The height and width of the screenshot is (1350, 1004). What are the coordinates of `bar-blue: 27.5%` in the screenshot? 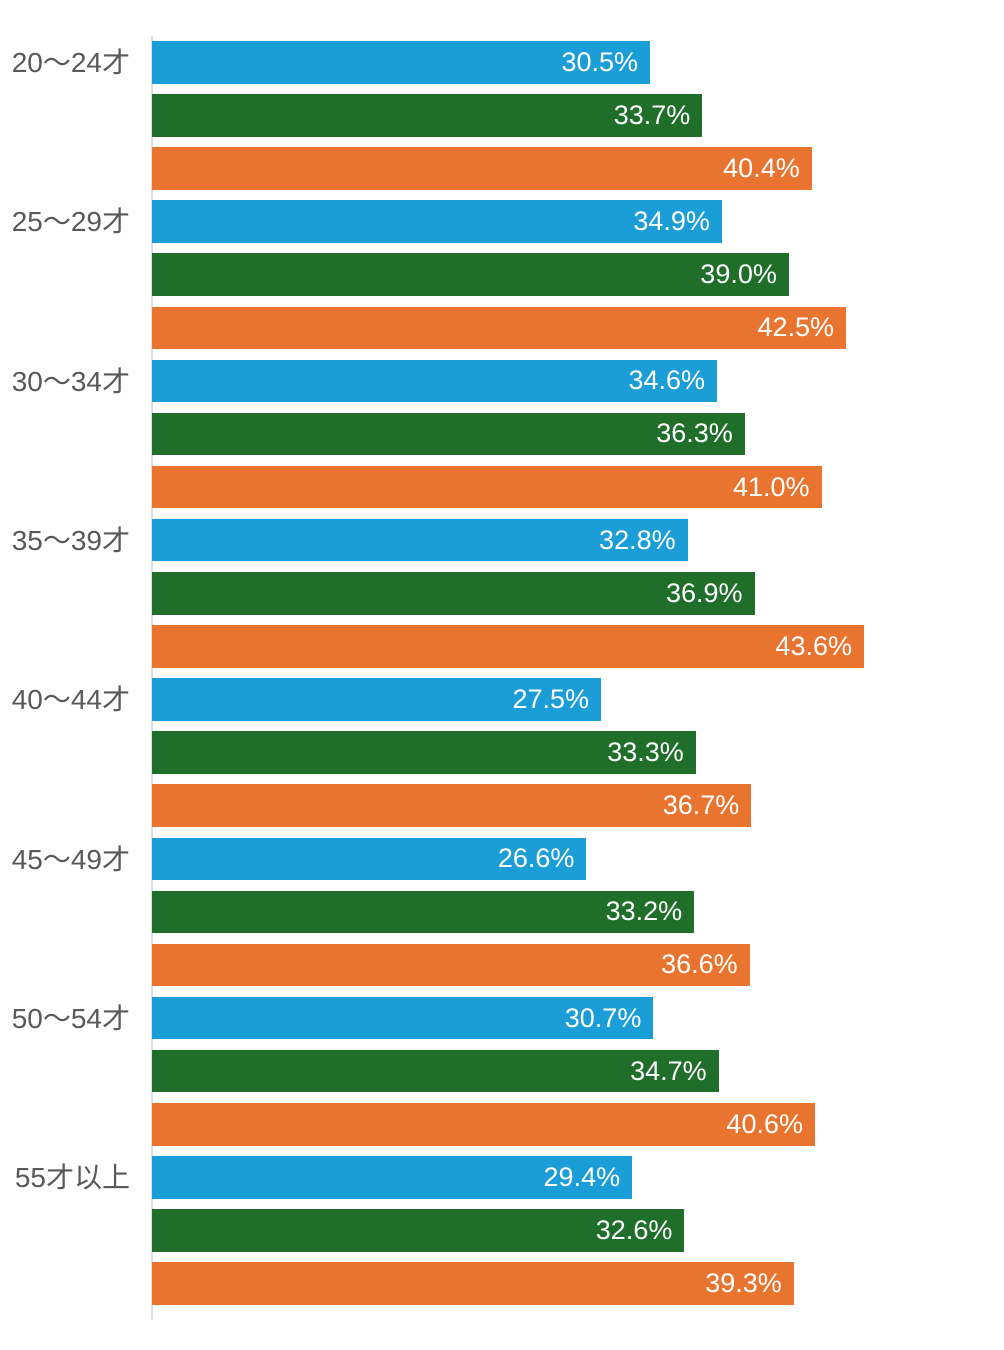 It's located at (377, 699).